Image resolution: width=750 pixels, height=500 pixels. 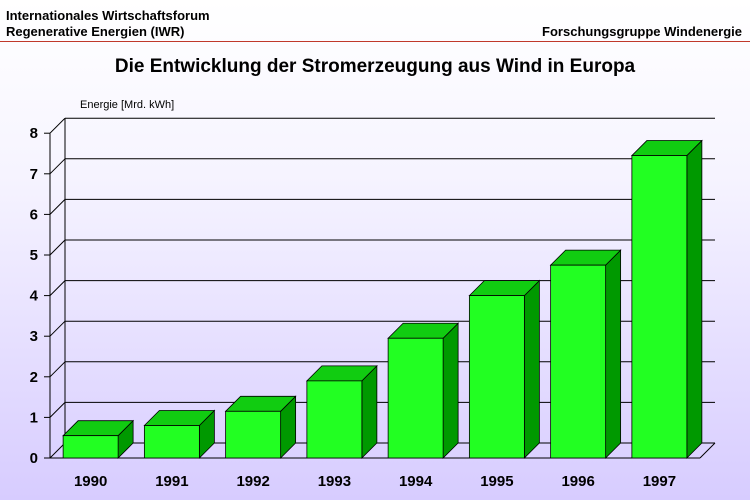 I want to click on bar-1993, so click(x=341, y=411).